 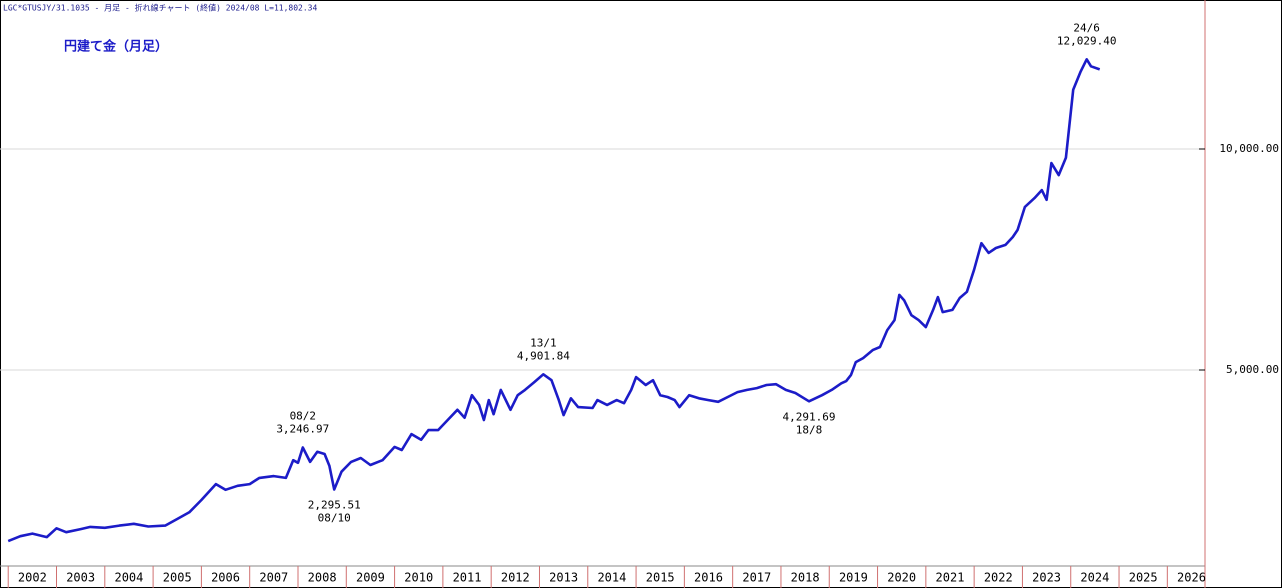 What do you see at coordinates (805, 578) in the screenshot?
I see `x-tick-label: 2018` at bounding box center [805, 578].